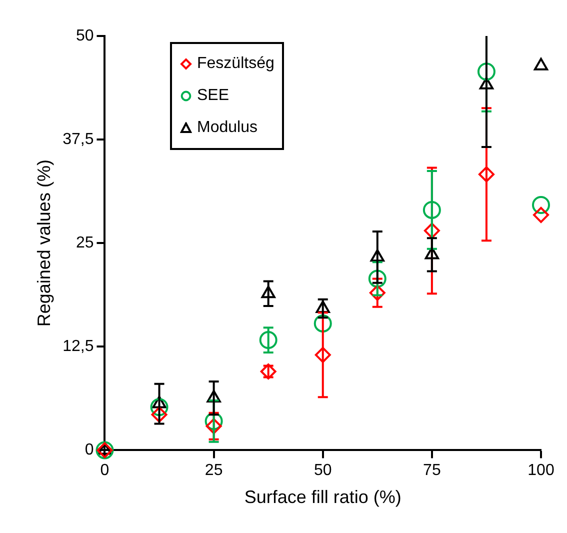 The height and width of the screenshot is (533, 567). What do you see at coordinates (44, 243) in the screenshot?
I see `y-axis-title: Regained values (%)` at bounding box center [44, 243].